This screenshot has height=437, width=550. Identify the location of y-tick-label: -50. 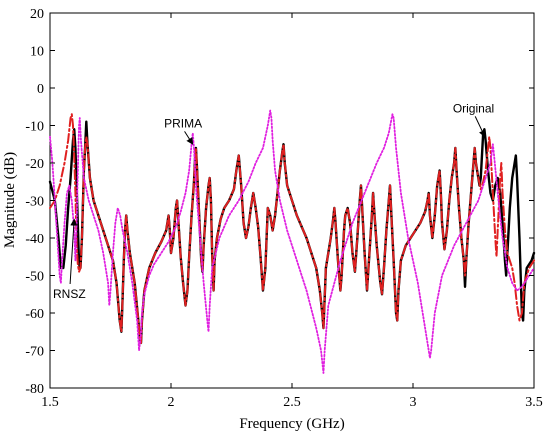
(34, 277).